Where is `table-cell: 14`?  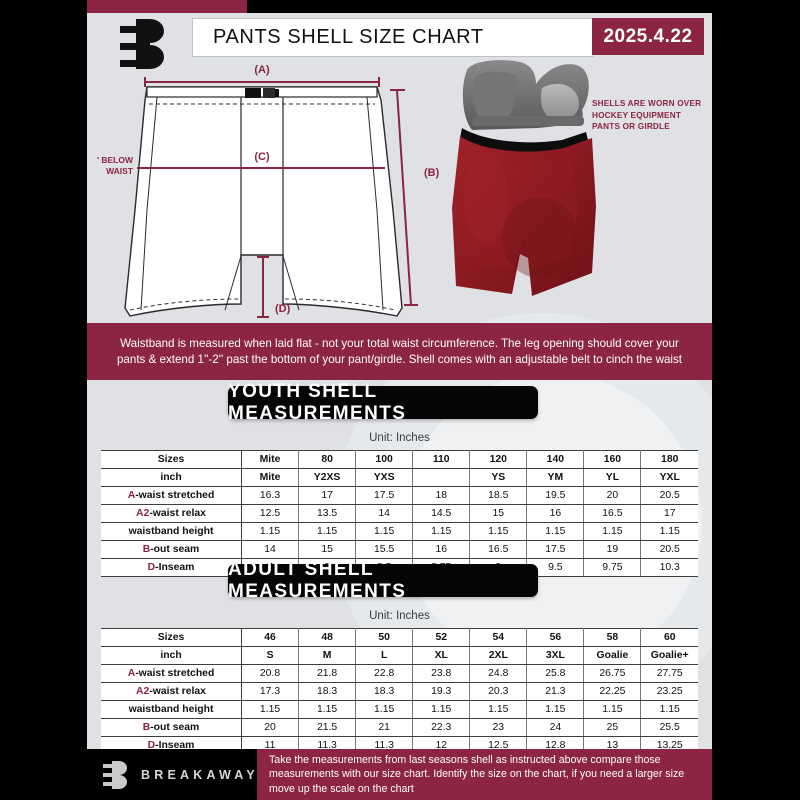
table-cell: 14 is located at coordinates (270, 549).